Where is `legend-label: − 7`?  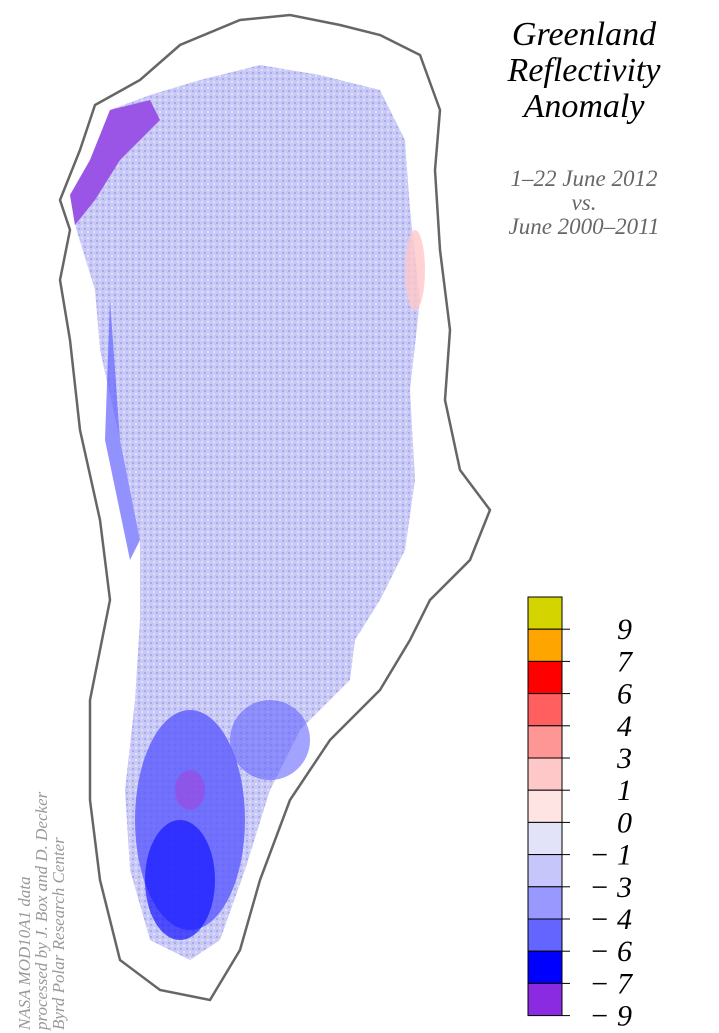 legend-label: − 7 is located at coordinates (611, 983).